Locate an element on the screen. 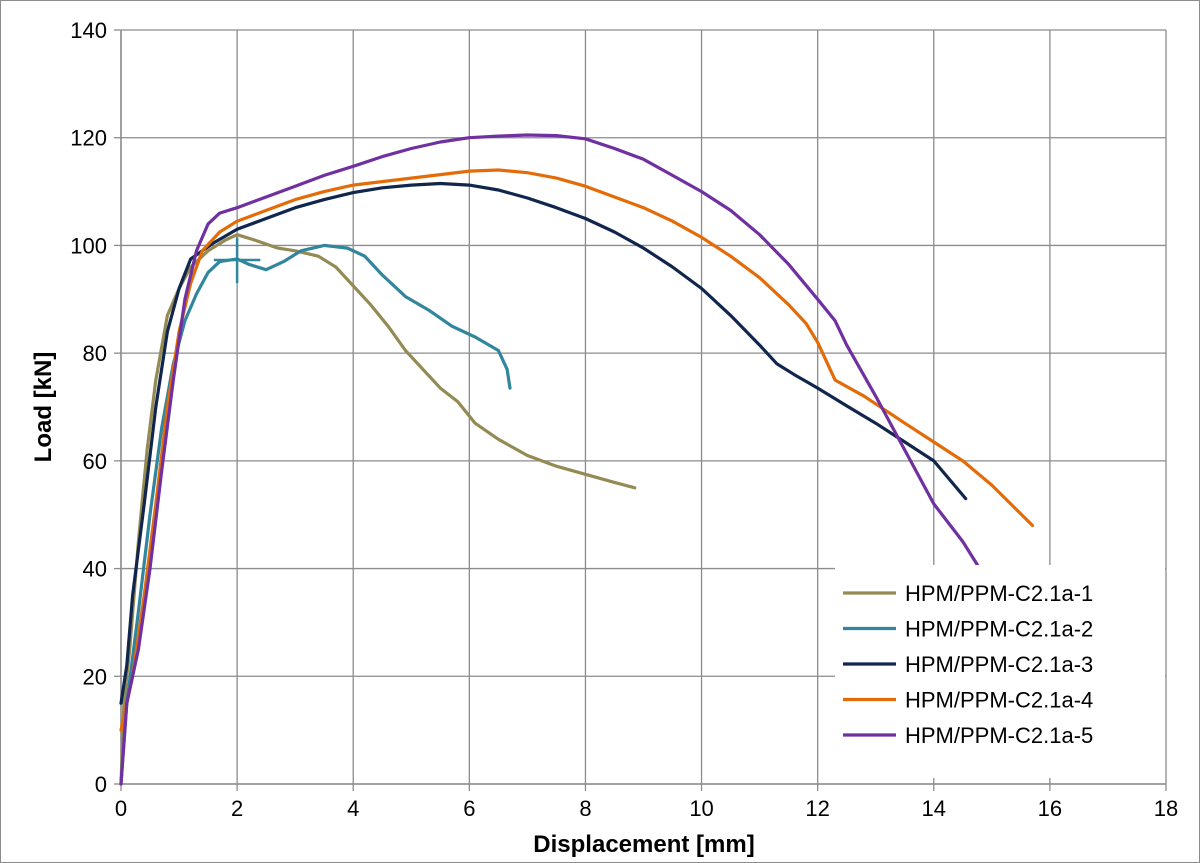  x-tick-label: 2 is located at coordinates (237, 808).